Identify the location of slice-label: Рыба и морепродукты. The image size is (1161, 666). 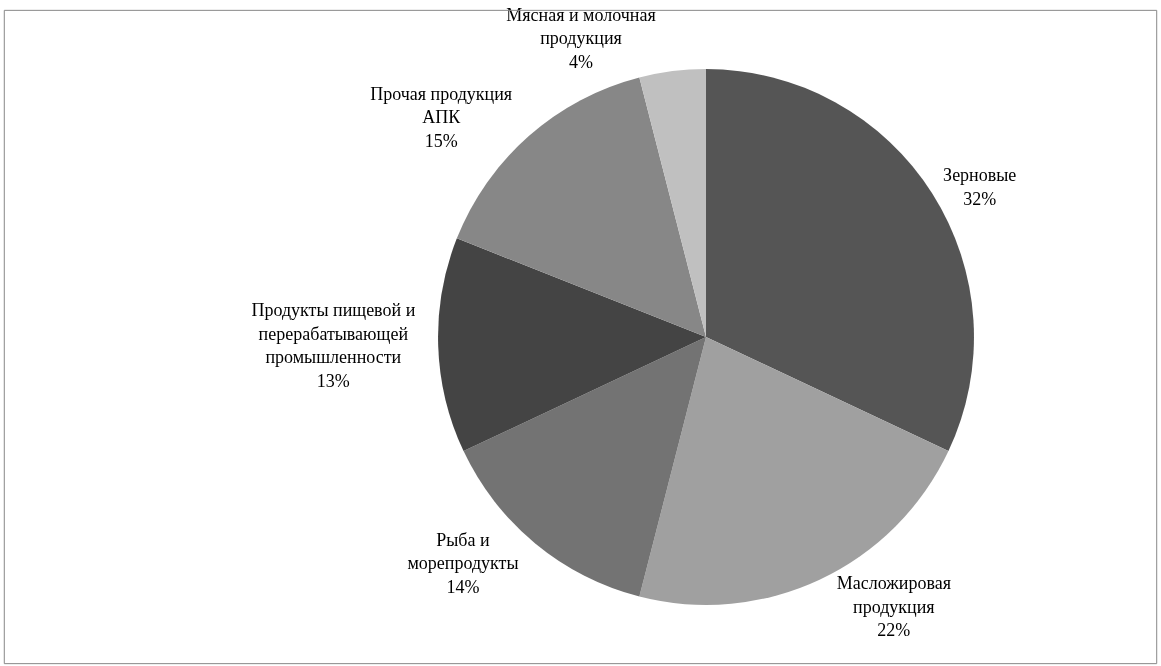
(463, 551).